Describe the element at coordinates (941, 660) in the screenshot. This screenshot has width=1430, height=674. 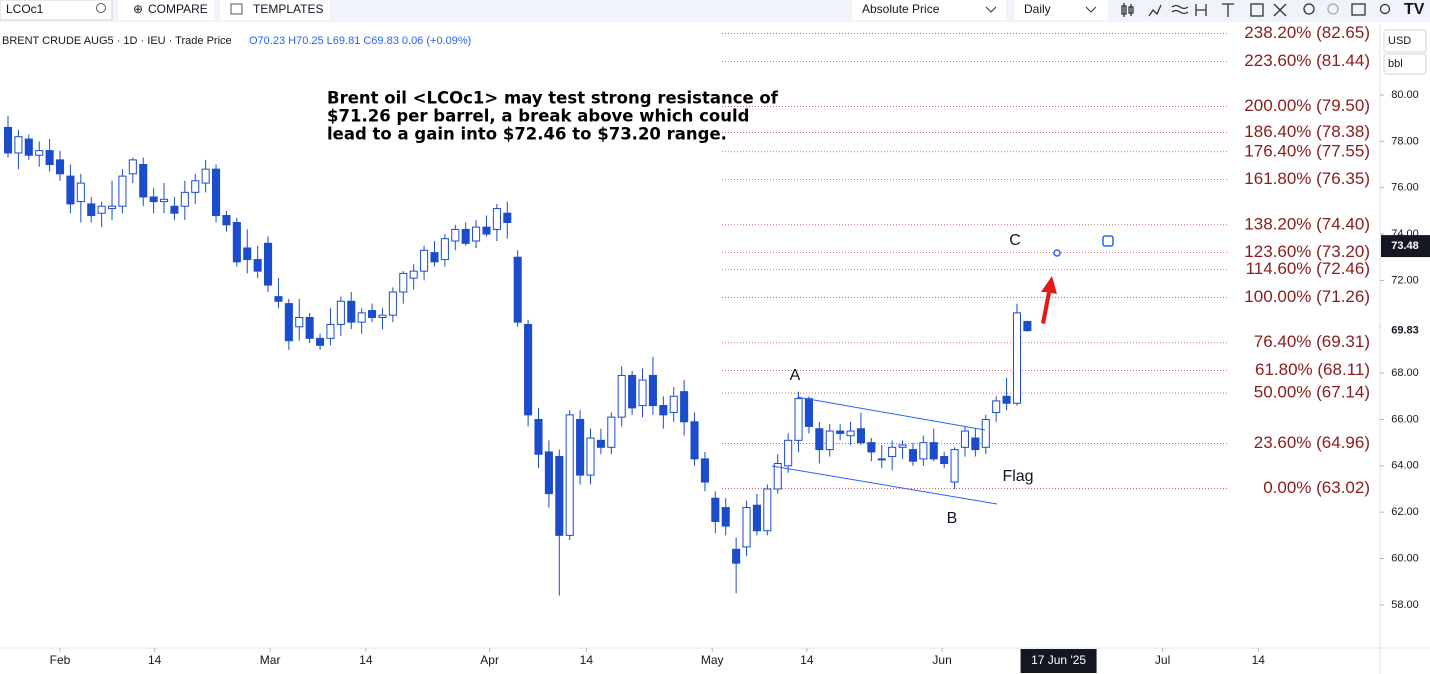
I see `x-tick-label: Jun` at that location.